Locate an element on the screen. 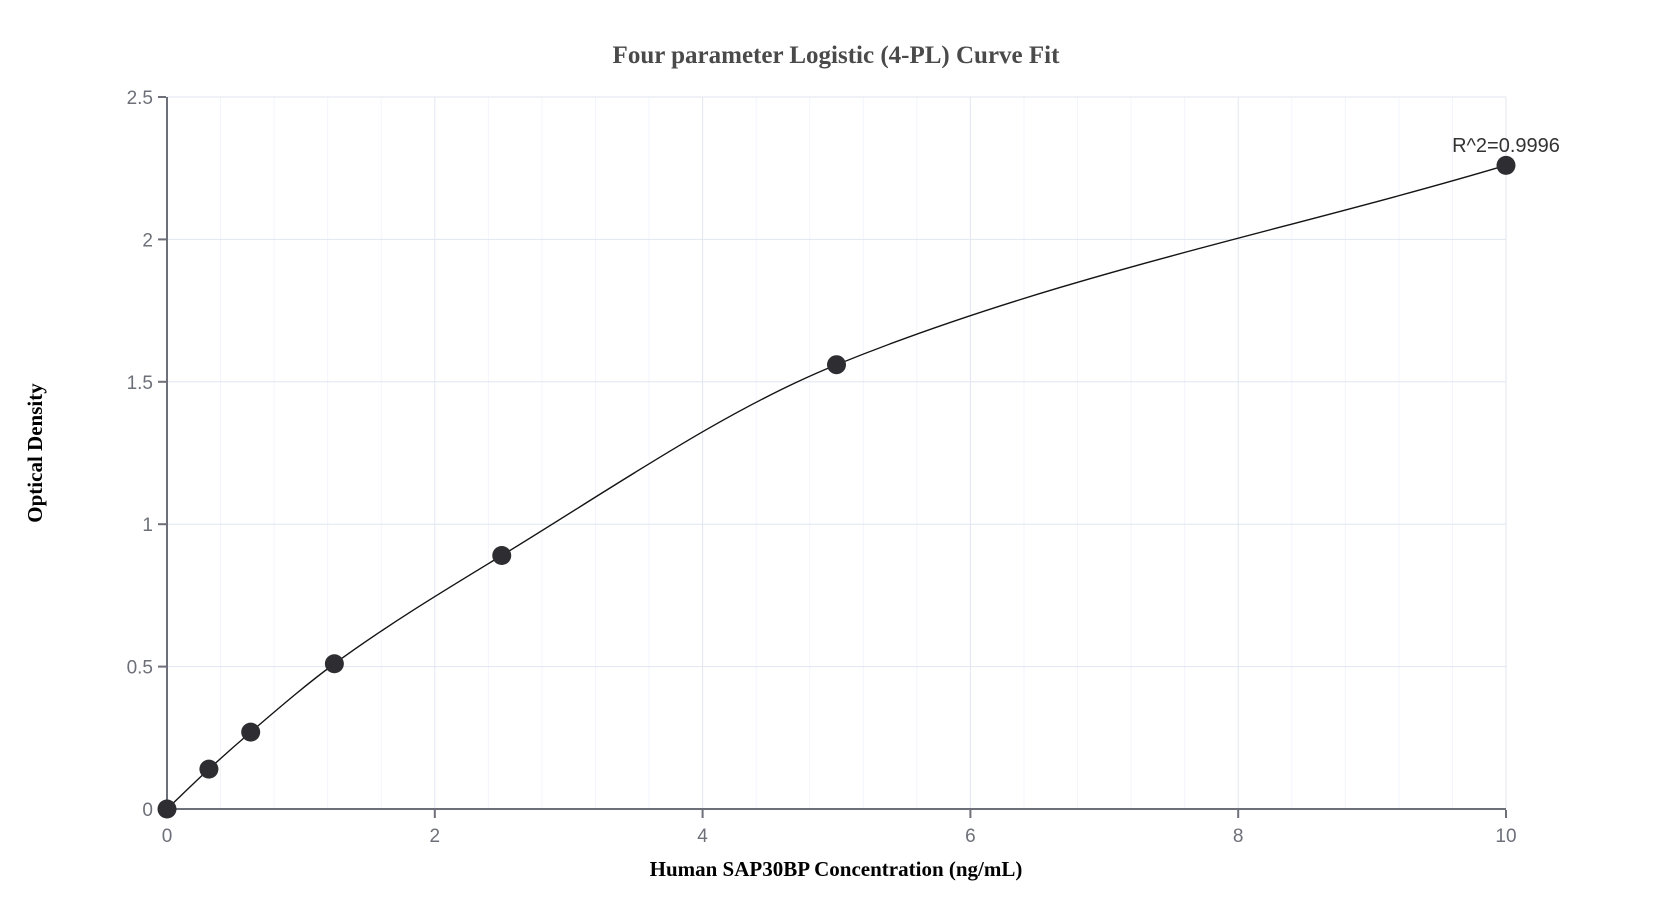 The height and width of the screenshot is (924, 1673). x-axis-title: Human SAP30BP Concentration (ng/mL) is located at coordinates (836, 869).